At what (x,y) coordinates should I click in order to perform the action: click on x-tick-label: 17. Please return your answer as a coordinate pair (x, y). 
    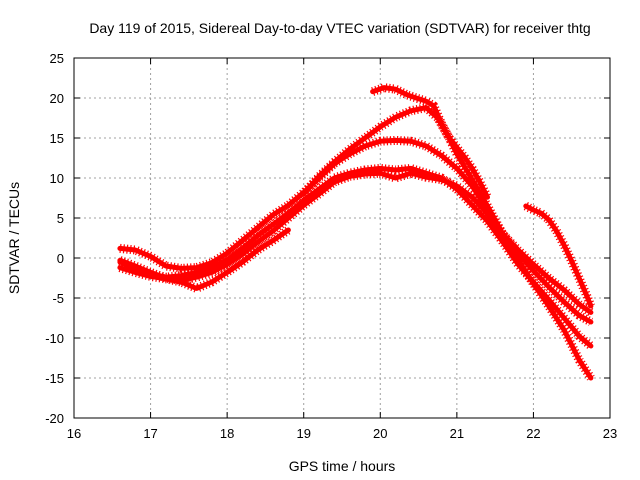
    Looking at the image, I should click on (150, 433).